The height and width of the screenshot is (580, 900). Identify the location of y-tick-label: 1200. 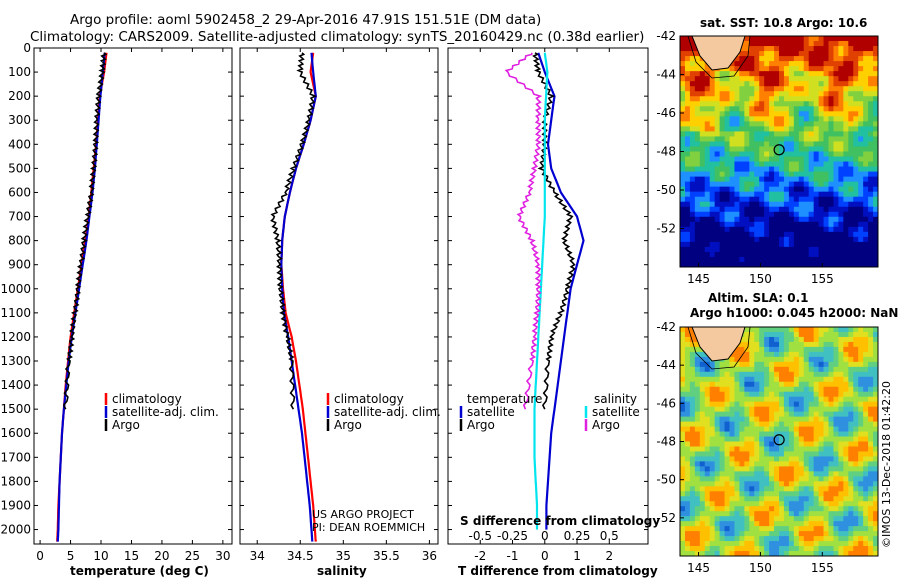
(15, 337).